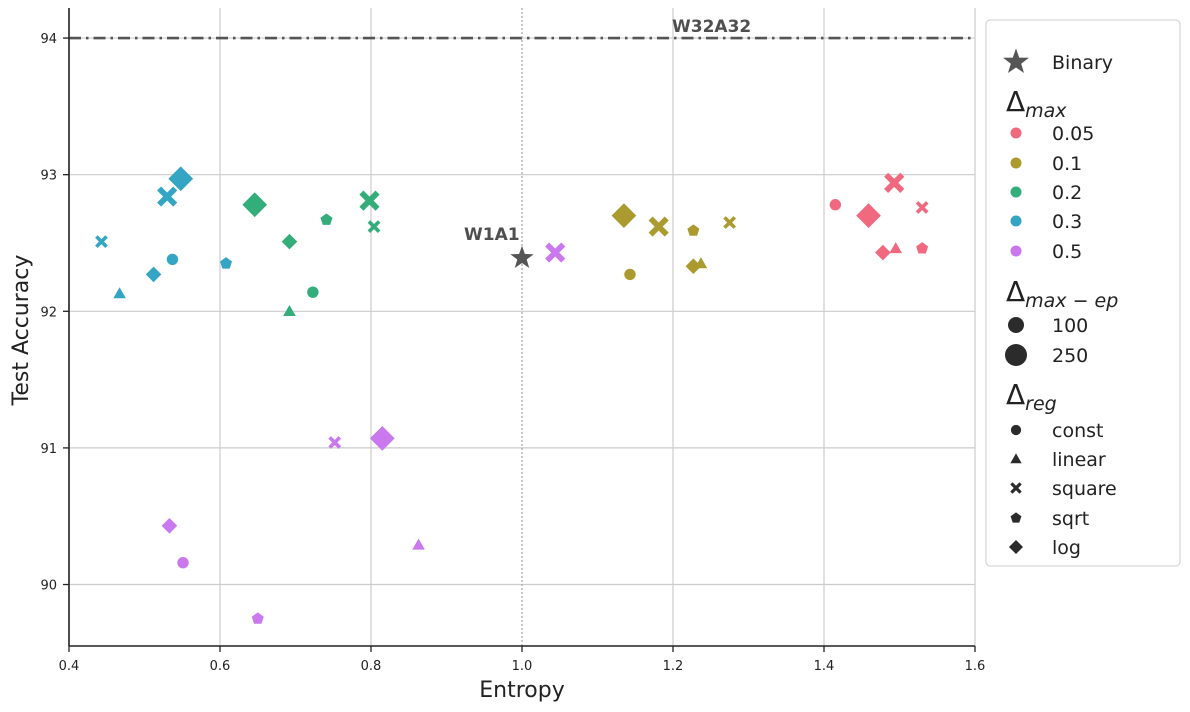  Describe the element at coordinates (824, 666) in the screenshot. I see `x-tick-label: 1.4` at that location.